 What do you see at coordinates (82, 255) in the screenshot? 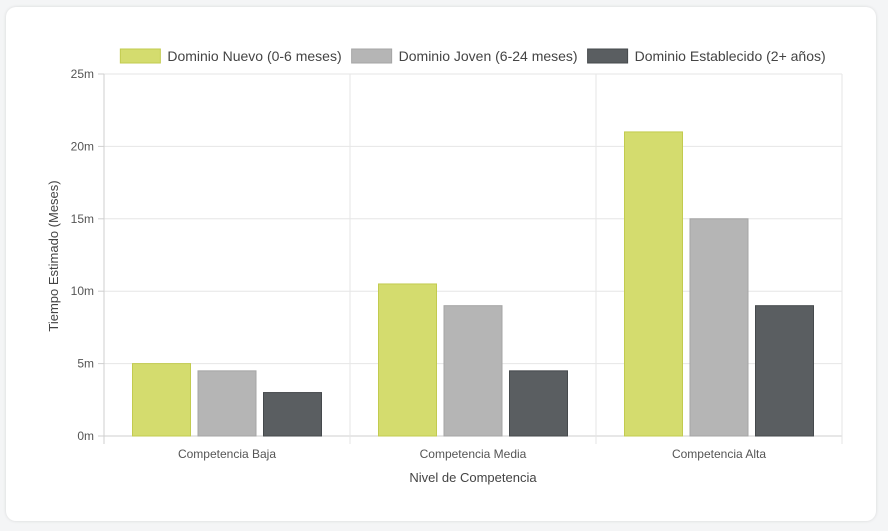
I see `y-axis-ticks: 0m 5m 10m 15m 20m 25m` at bounding box center [82, 255].